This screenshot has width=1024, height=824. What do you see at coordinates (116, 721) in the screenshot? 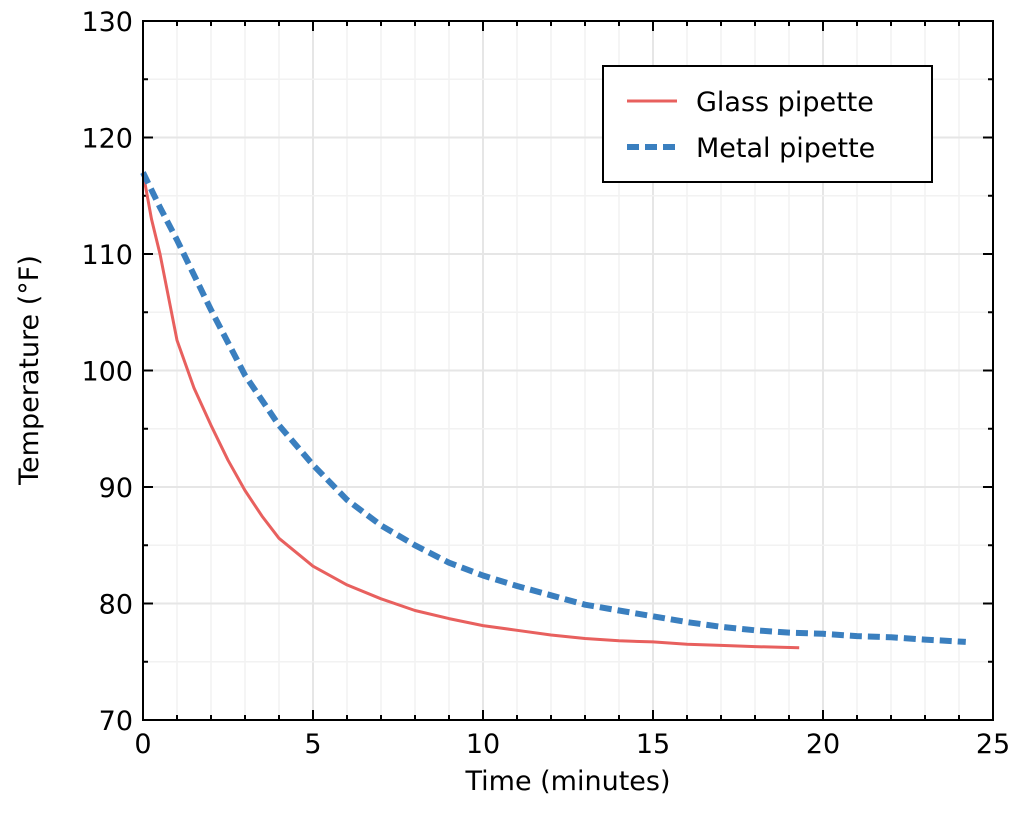
I see `y-tick-label: 70` at bounding box center [116, 721].